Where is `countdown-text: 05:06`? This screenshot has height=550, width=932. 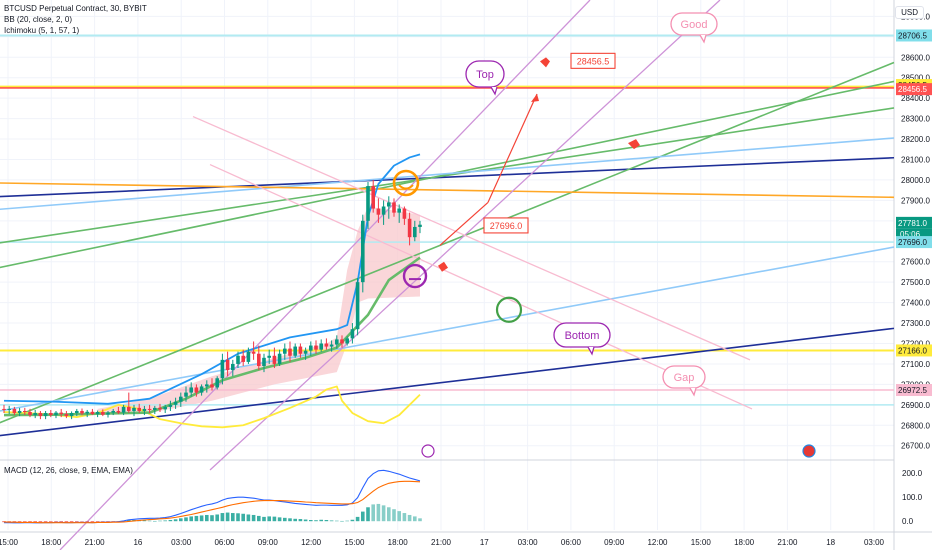
countdown-text: 05:06 is located at coordinates (910, 234).